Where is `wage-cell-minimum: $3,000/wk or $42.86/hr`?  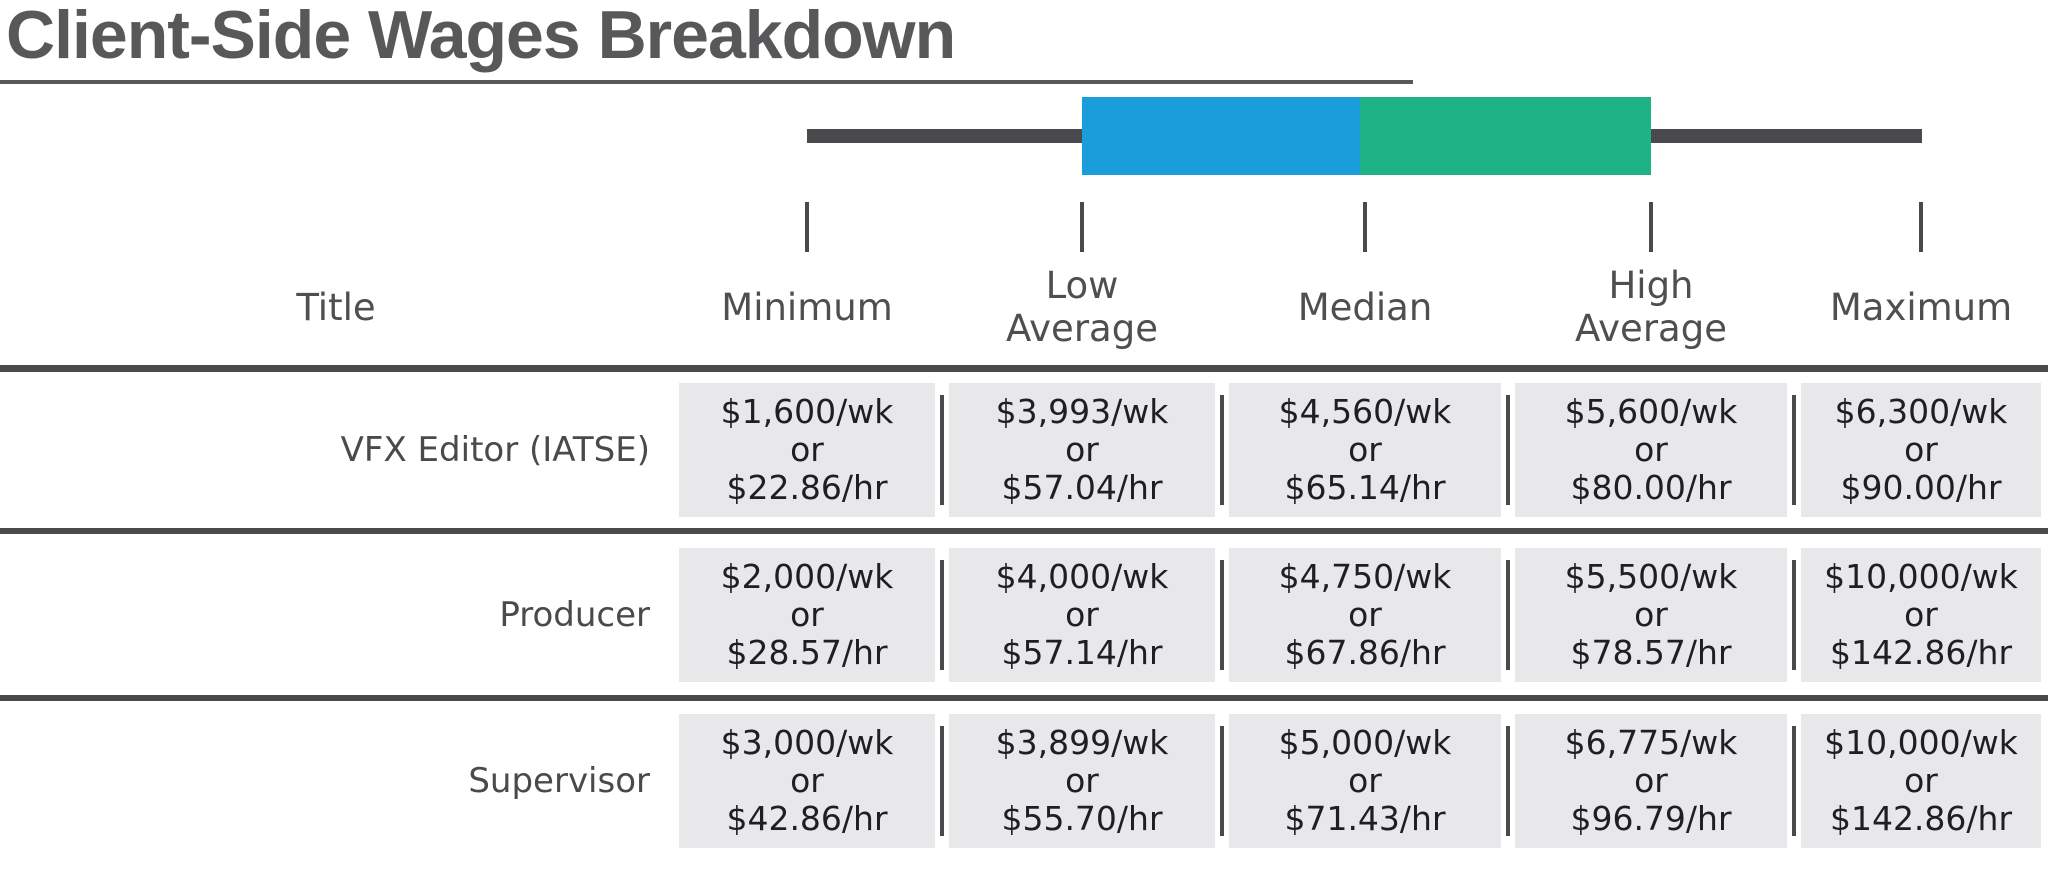 wage-cell-minimum: $3,000/wk or $42.86/hr is located at coordinates (807, 780).